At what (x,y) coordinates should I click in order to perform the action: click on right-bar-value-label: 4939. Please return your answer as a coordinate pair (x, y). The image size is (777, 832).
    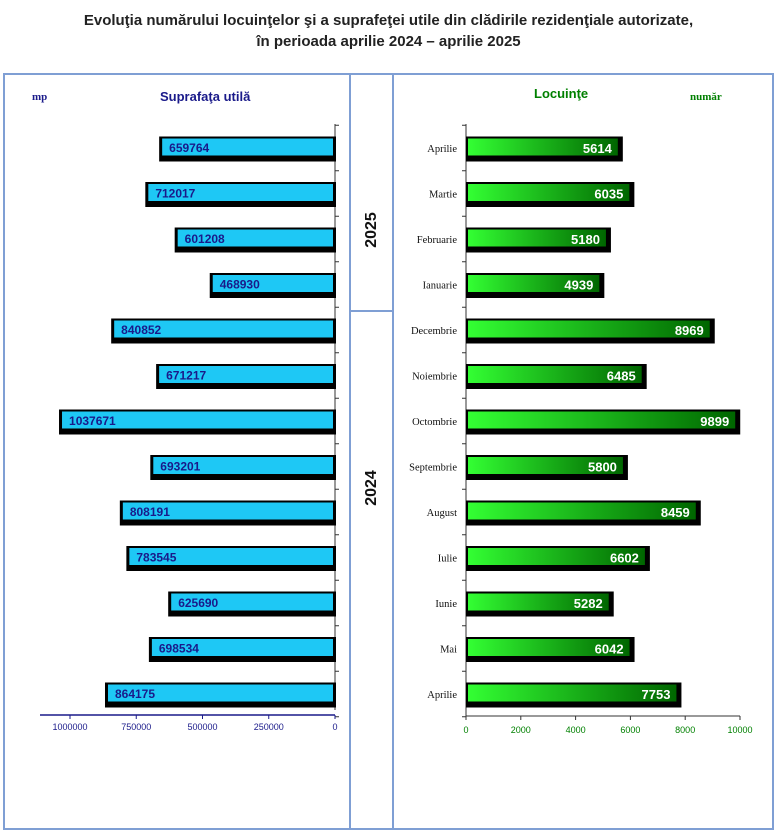
    Looking at the image, I should click on (578, 285).